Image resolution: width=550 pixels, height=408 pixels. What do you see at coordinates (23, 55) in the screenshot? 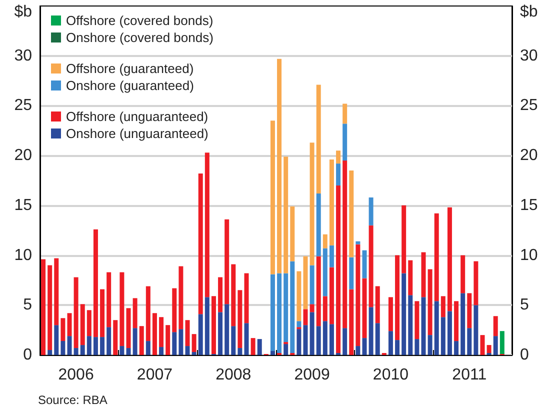
I see `y-tick-label: 30` at bounding box center [23, 55].